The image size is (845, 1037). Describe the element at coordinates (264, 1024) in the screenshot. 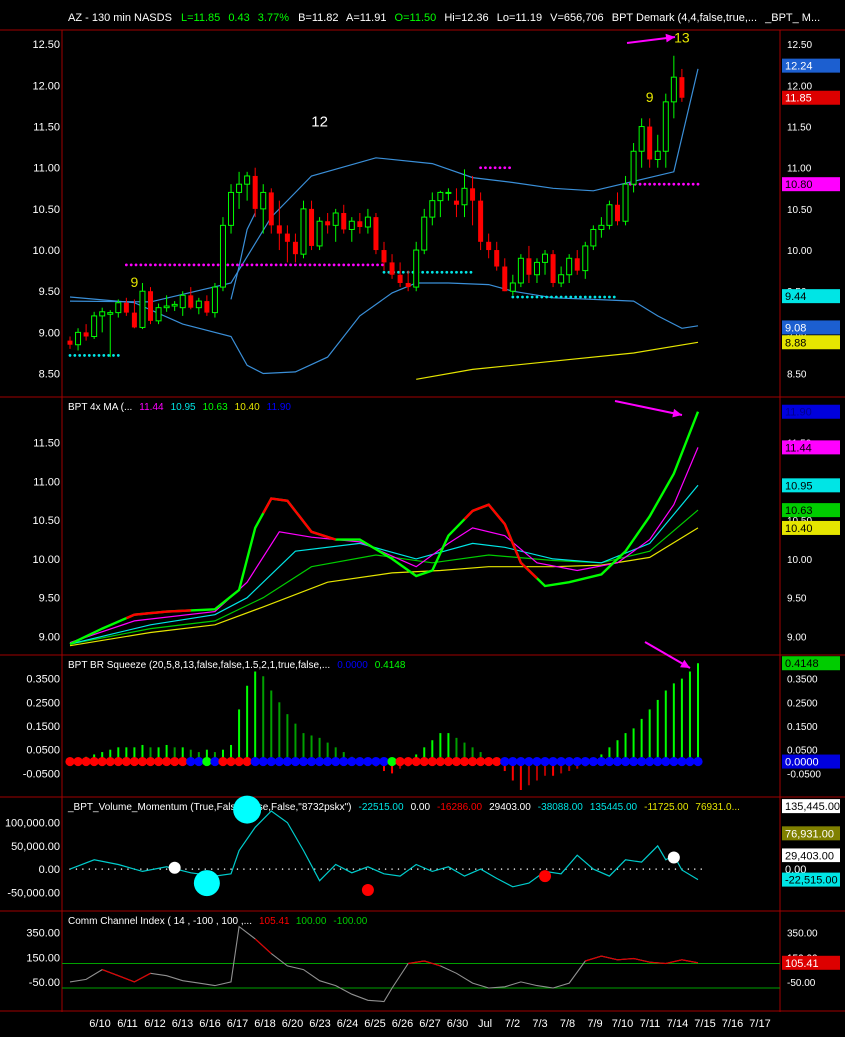

I see `x-axis-label: 6/18` at that location.